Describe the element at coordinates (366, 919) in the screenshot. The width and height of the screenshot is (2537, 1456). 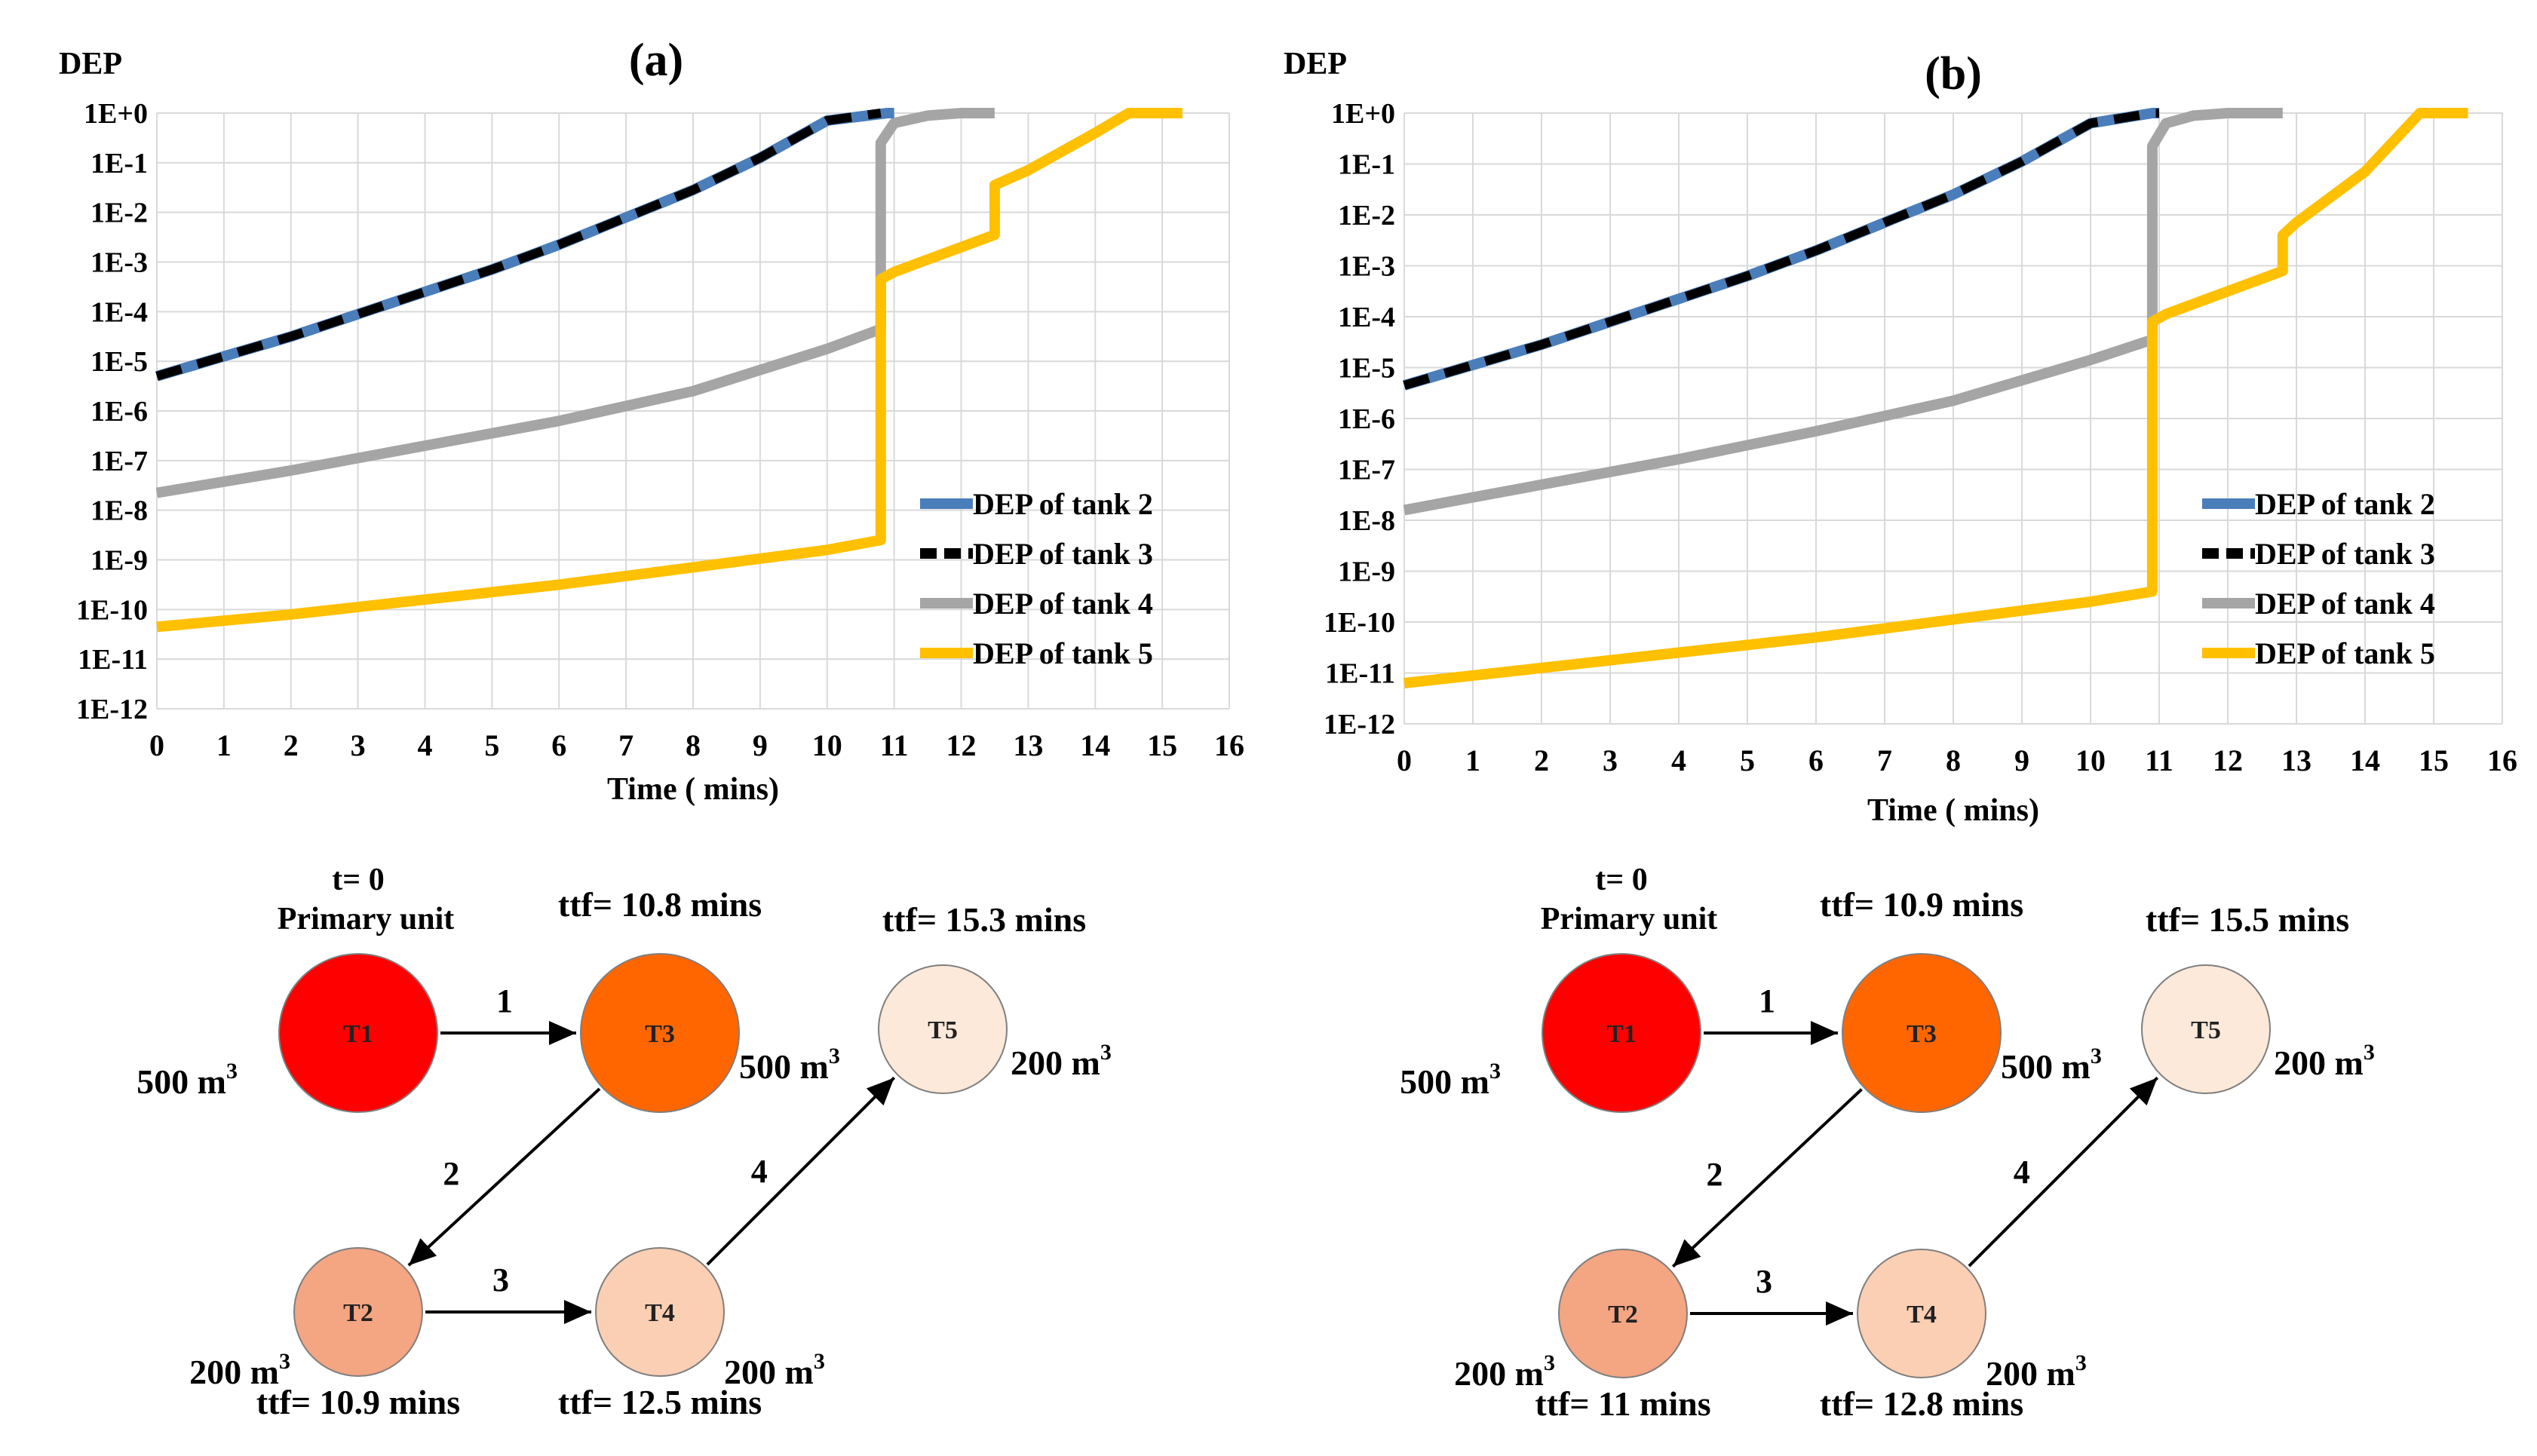
I see `primary-unit-label: Primary unit` at that location.